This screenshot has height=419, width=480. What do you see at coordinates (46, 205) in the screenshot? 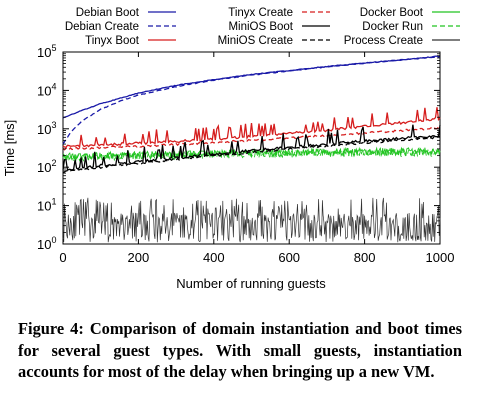
I see `y-tick-label: 10¹` at bounding box center [46, 205].